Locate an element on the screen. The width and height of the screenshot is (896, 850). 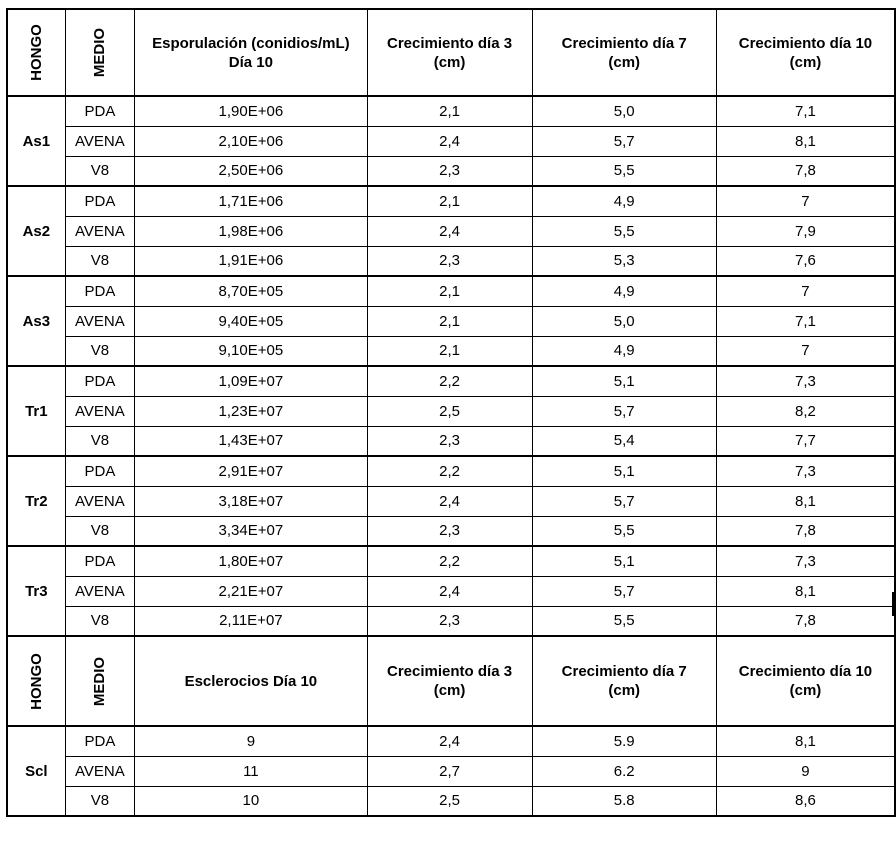
fungus-cell: Tr3 is located at coordinates (36, 591).